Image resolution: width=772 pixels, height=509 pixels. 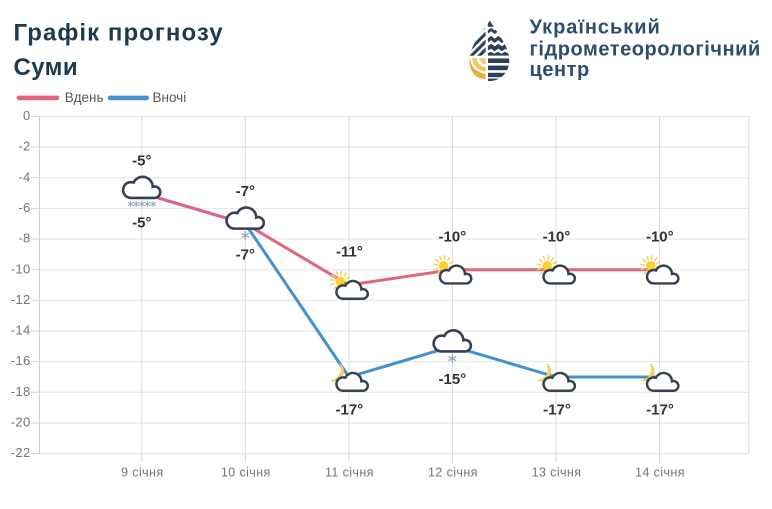 I want to click on svg-text: 13 січня, so click(x=557, y=472).